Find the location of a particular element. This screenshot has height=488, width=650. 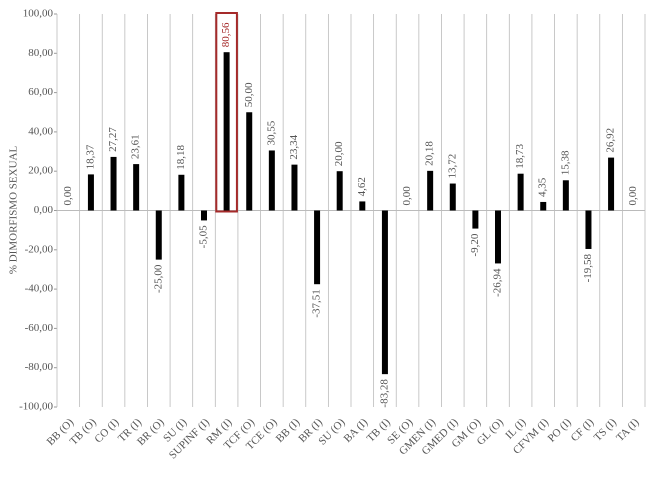

y-tick-label: 0,00 is located at coordinates (44, 210).